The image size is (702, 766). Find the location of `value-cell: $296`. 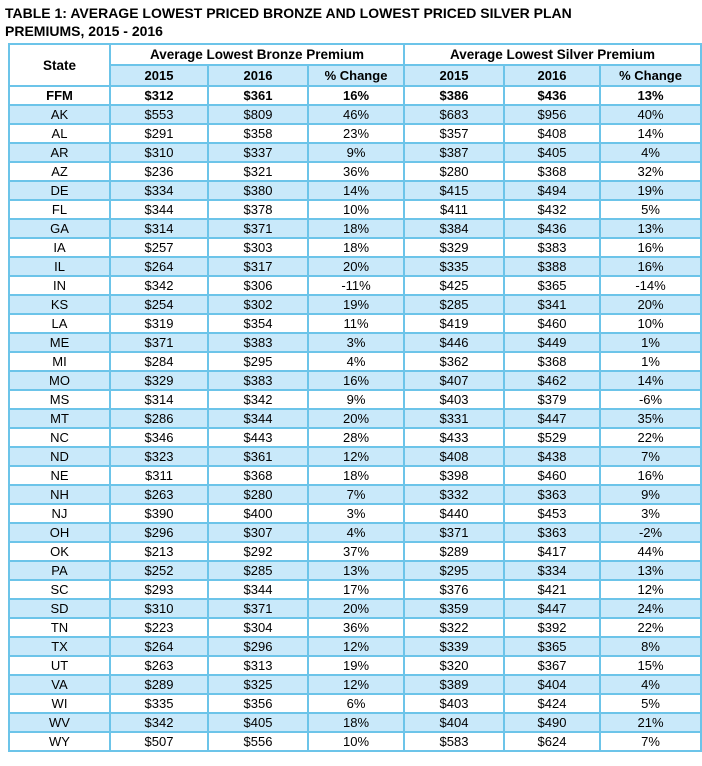

value-cell: $296 is located at coordinates (258, 646).